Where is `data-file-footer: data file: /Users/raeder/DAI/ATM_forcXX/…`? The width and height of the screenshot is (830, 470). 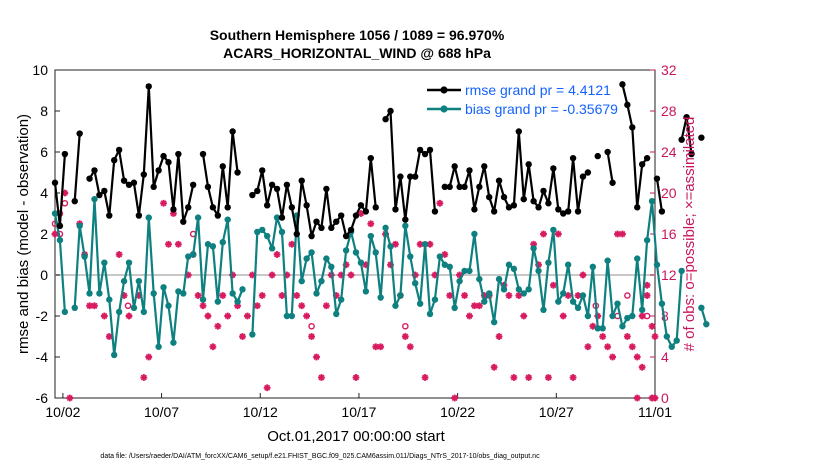 data-file-footer: data file: /Users/raeder/DAI/ATM_forcXX/… is located at coordinates (320, 456).